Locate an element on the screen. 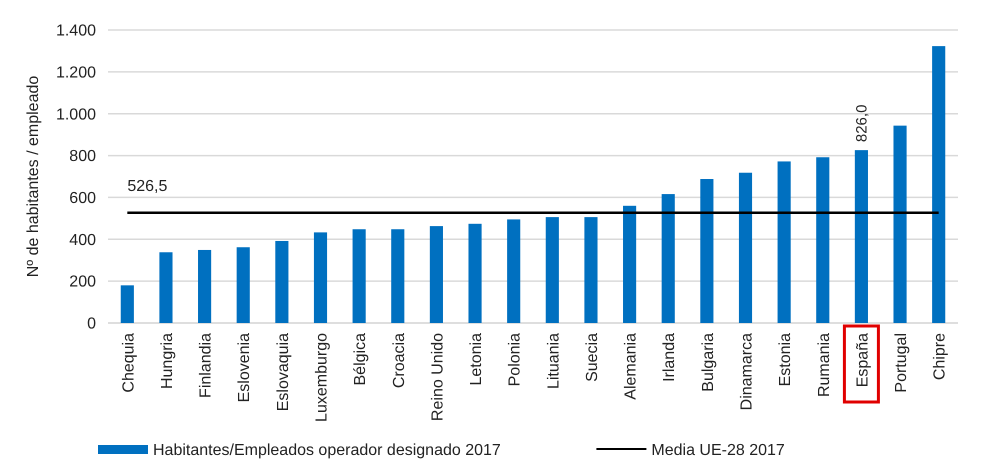  y-tick-label: 1.000 is located at coordinates (76, 115).